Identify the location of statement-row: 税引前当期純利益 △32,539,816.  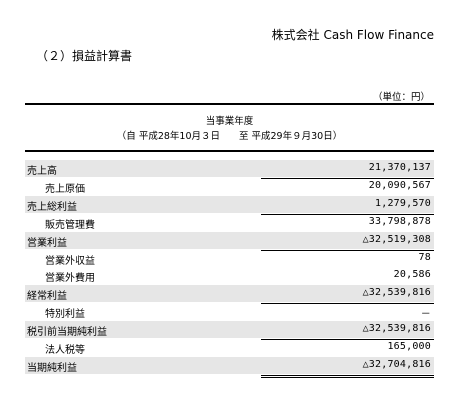
(229, 331).